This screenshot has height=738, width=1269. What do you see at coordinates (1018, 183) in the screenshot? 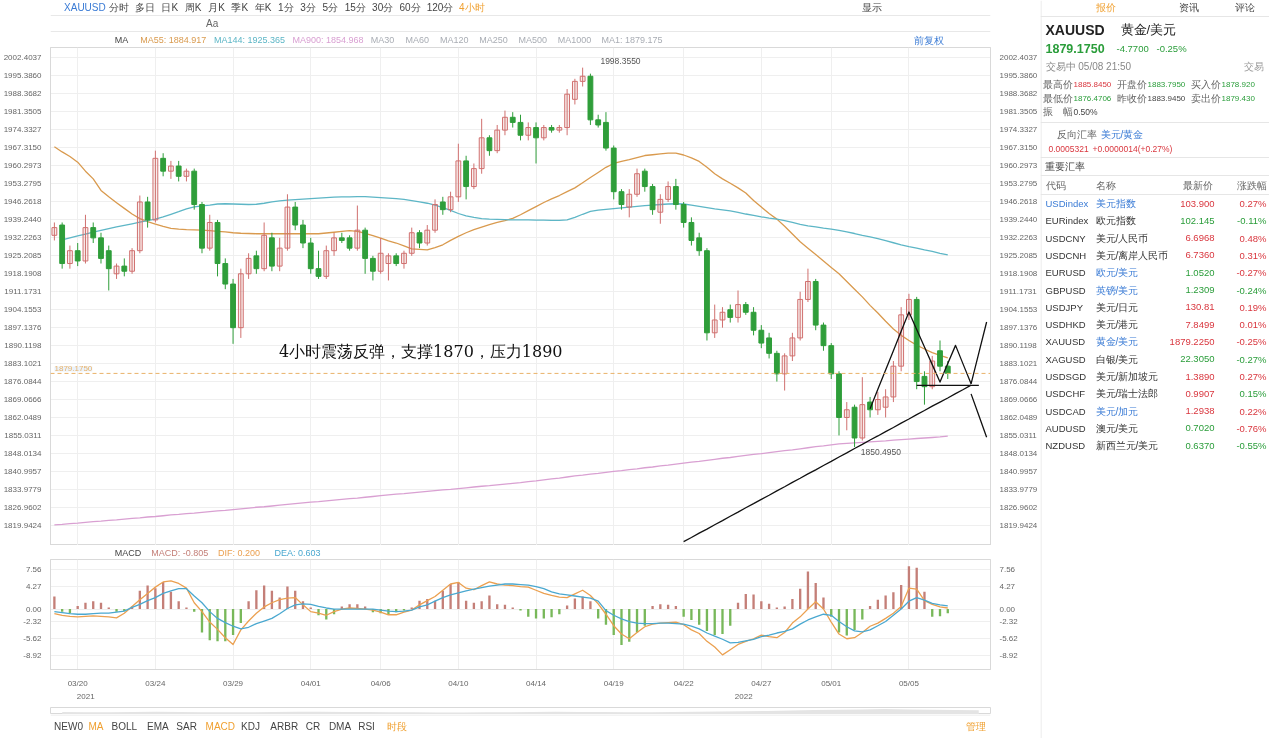
I see `y2-tick-label: 1953.2795` at bounding box center [1018, 183].